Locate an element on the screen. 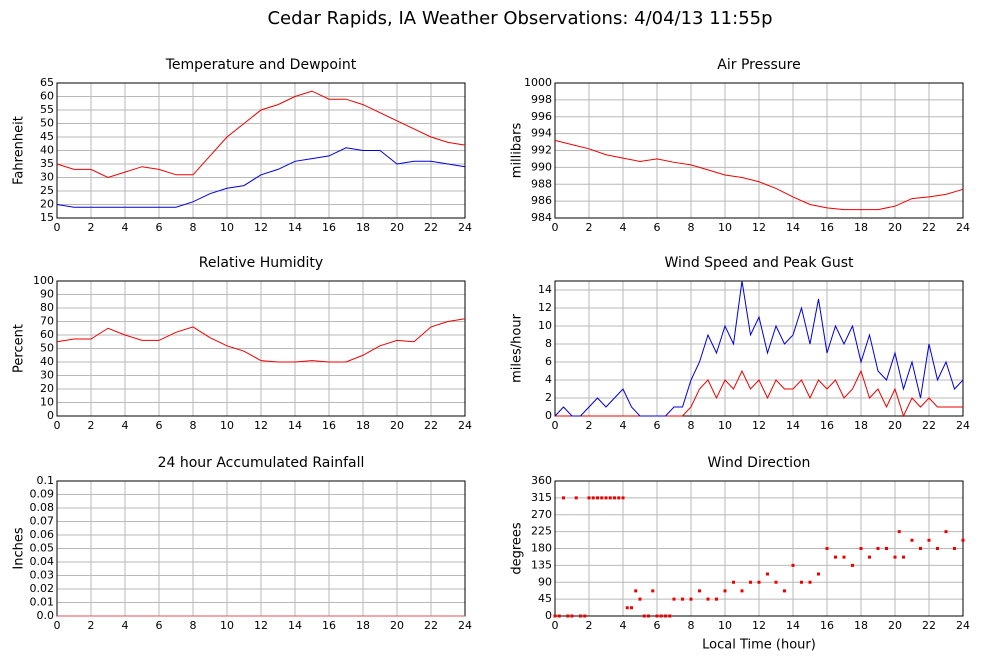 This screenshot has width=999, height=659. y-tick-label: 1000 is located at coordinates (538, 82).